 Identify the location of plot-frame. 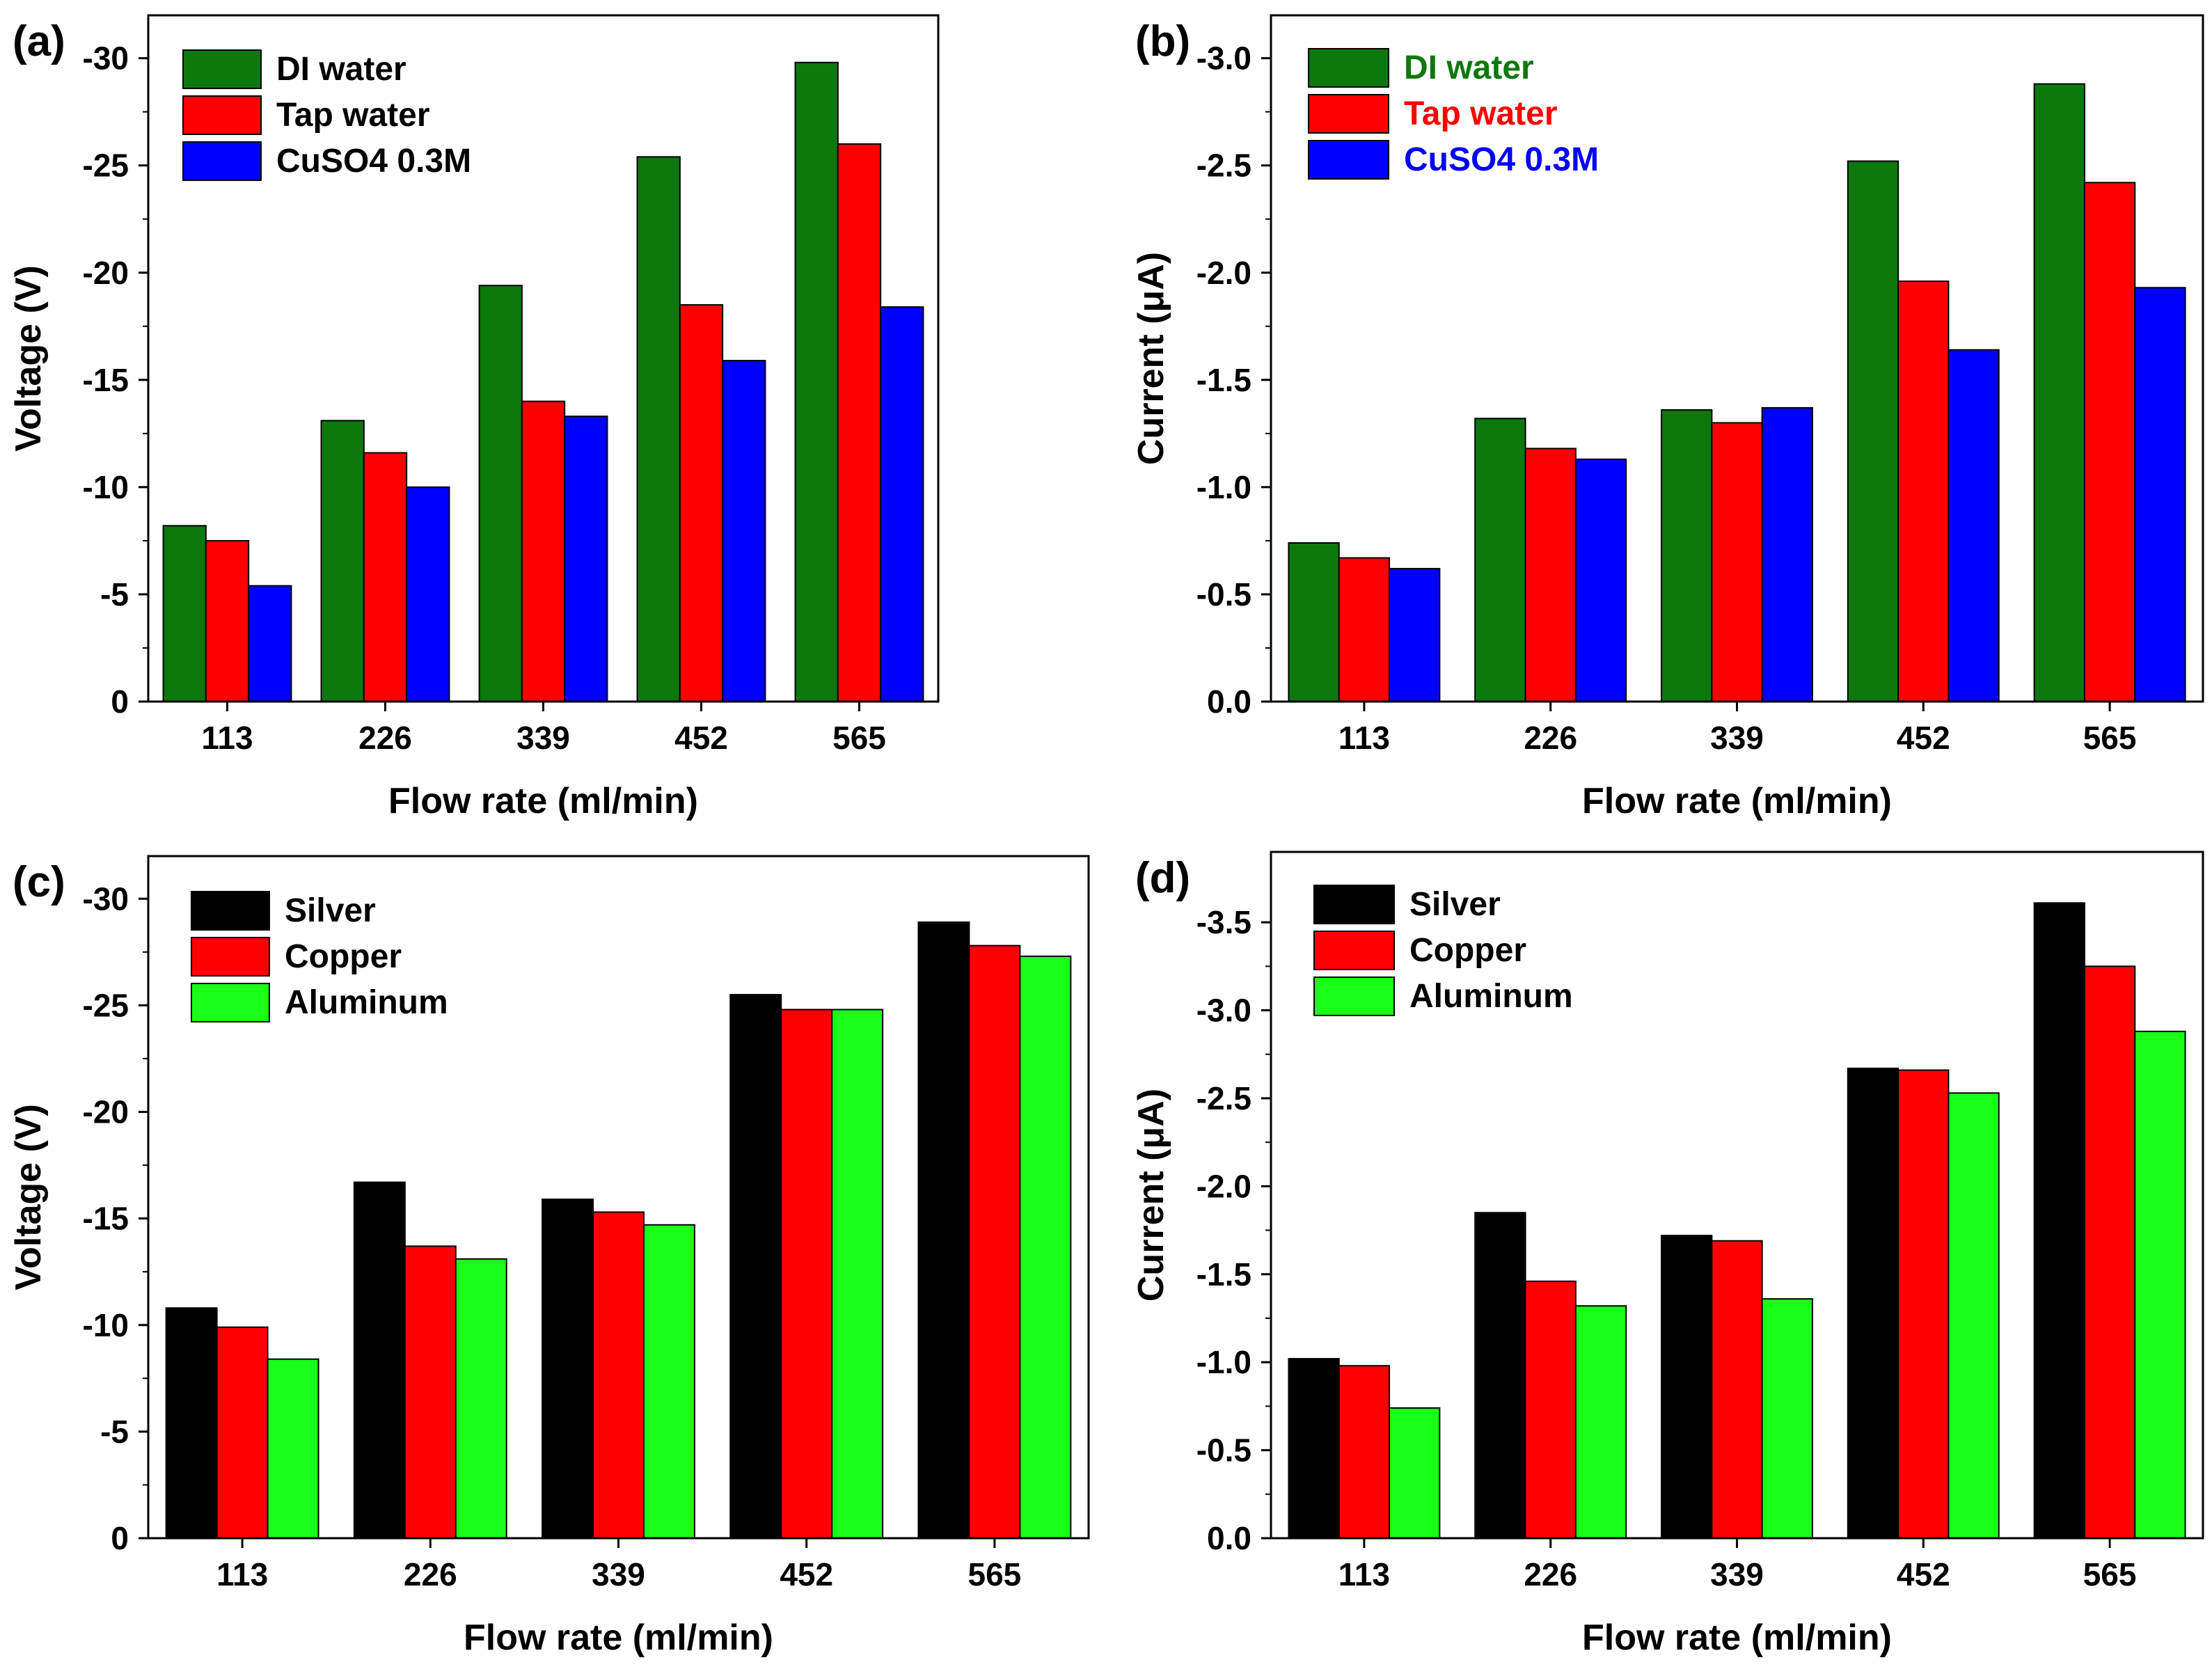
(543, 359).